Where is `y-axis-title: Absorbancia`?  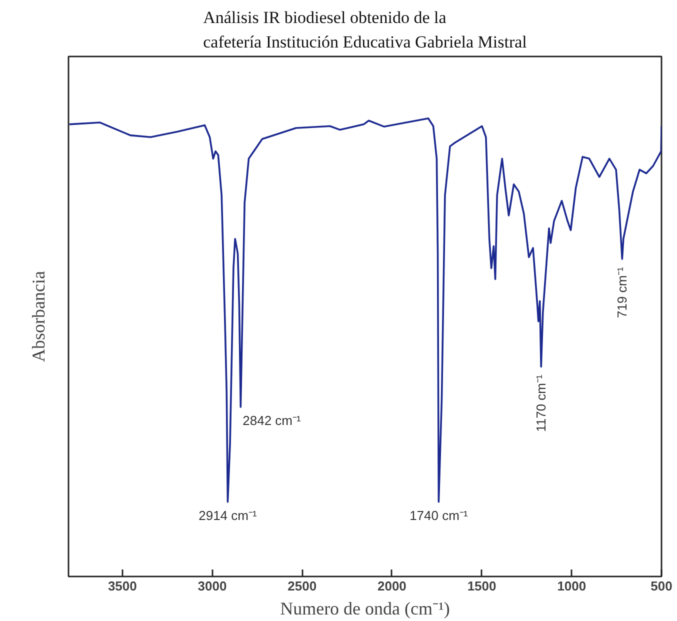 y-axis-title: Absorbancia is located at coordinates (38, 316).